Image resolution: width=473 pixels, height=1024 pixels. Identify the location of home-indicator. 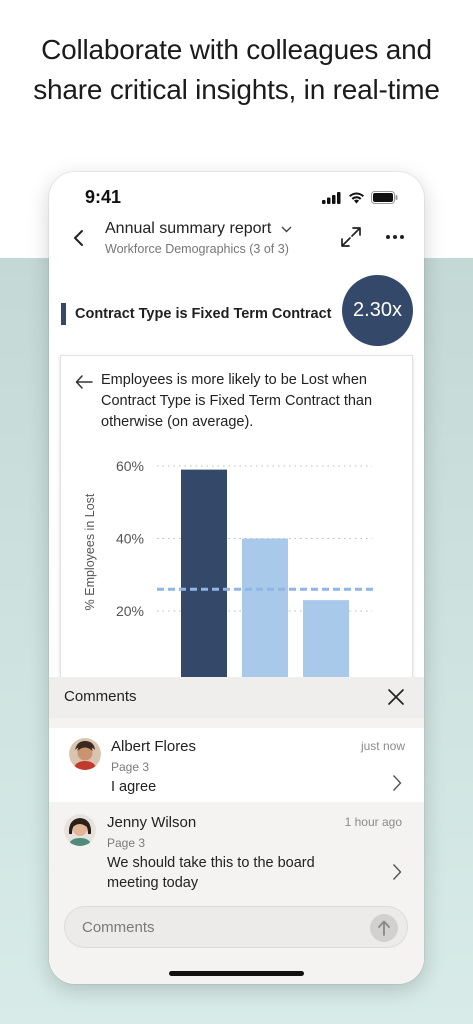
(236, 973).